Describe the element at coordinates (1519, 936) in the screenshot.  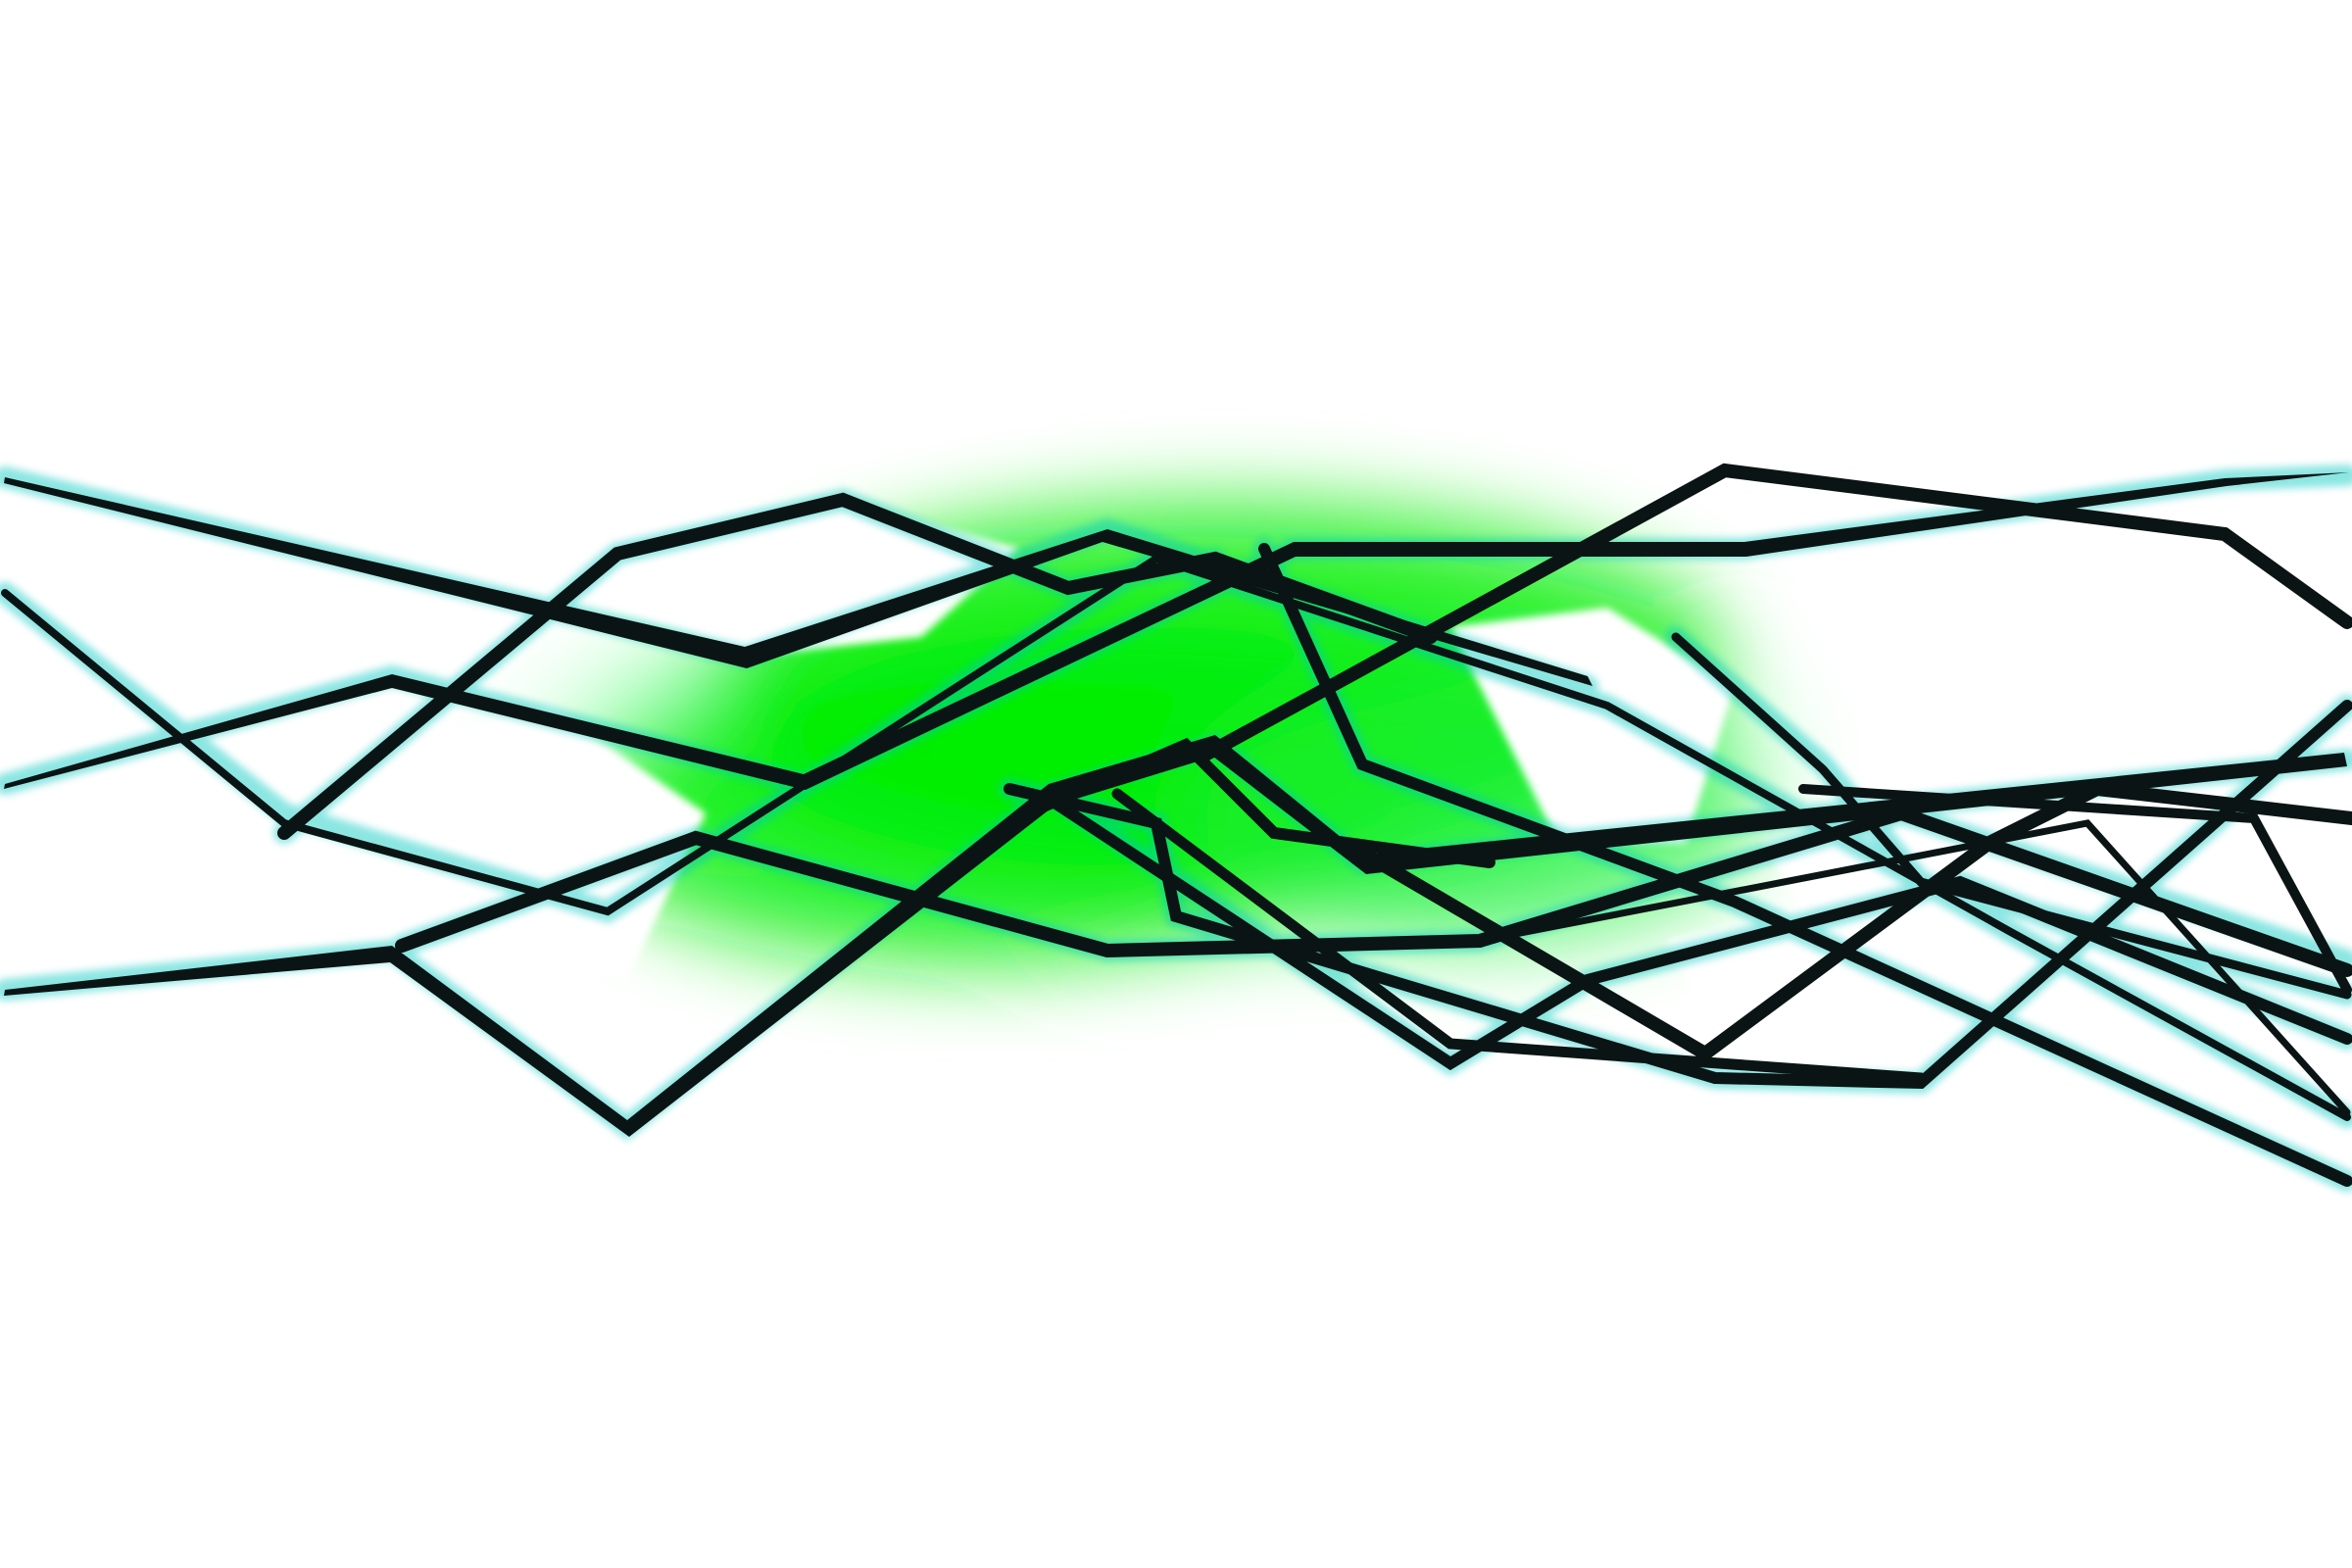
I see `line-lower-left-return` at that location.